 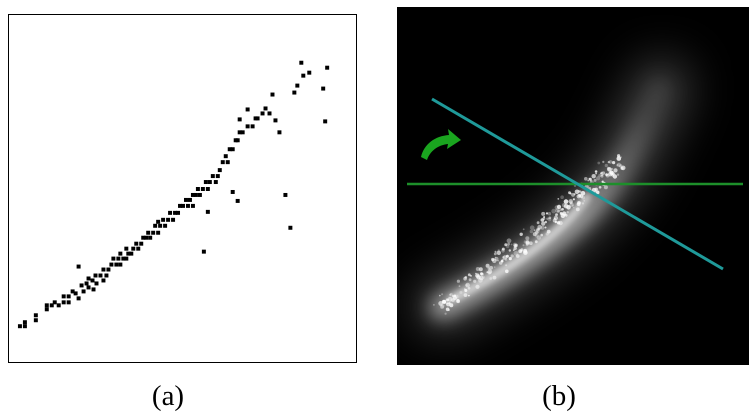 I want to click on caption-a: (a), so click(x=168, y=396).